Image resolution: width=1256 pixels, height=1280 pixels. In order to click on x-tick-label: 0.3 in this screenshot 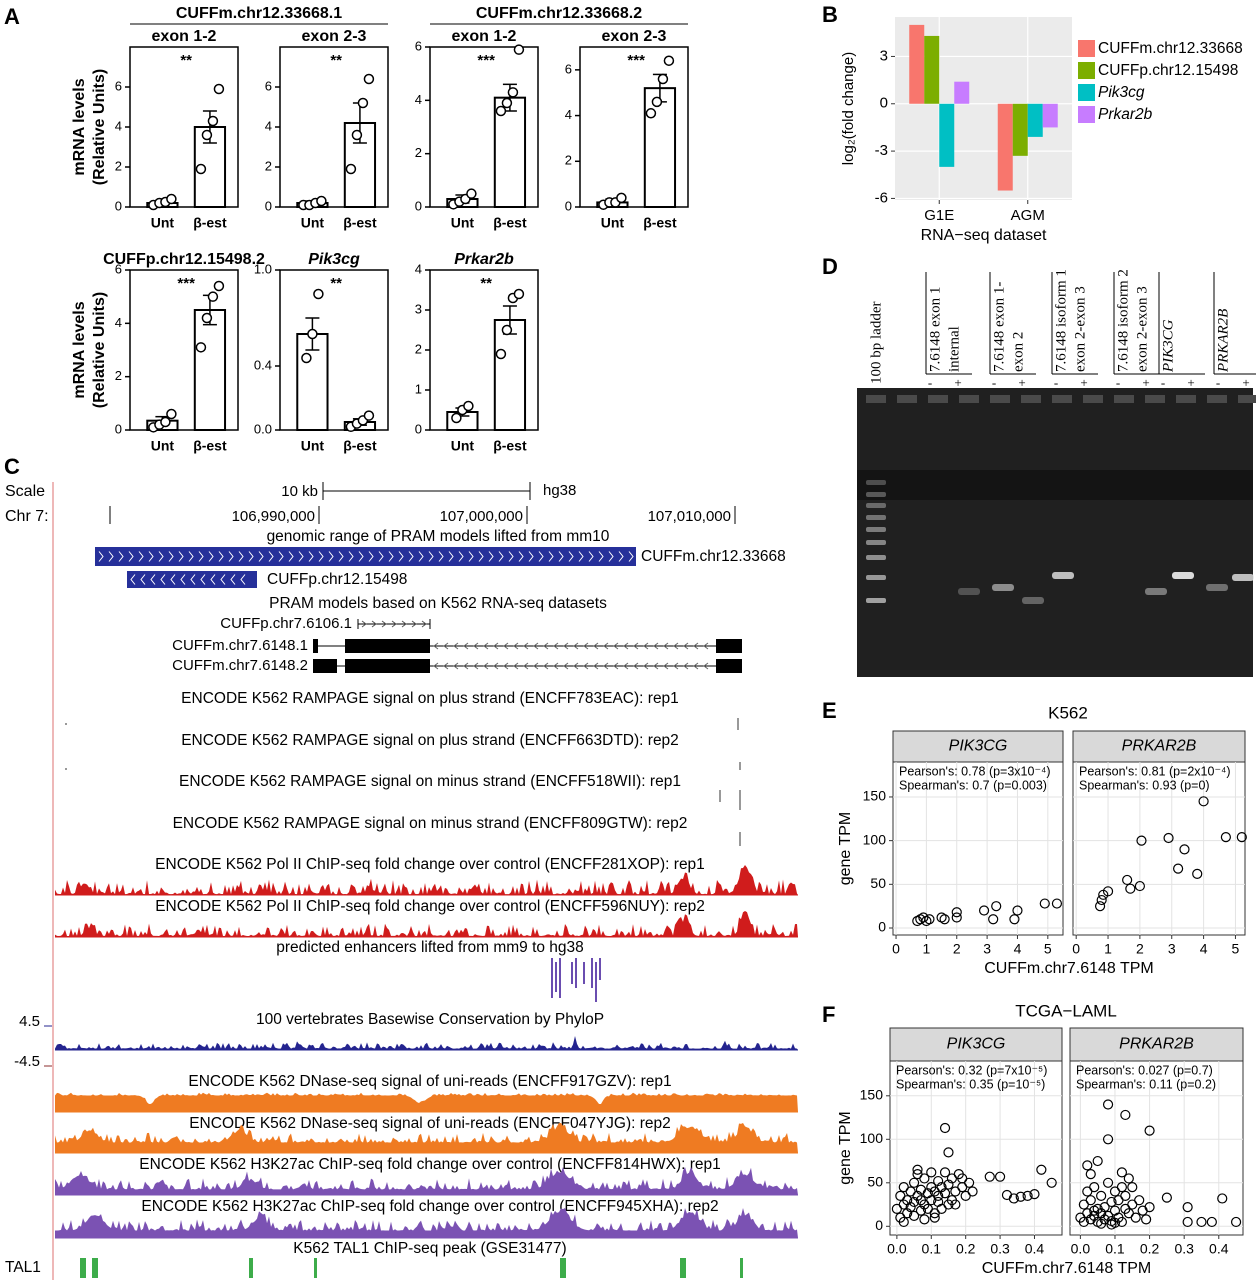, I will do `click(1184, 1249)`.